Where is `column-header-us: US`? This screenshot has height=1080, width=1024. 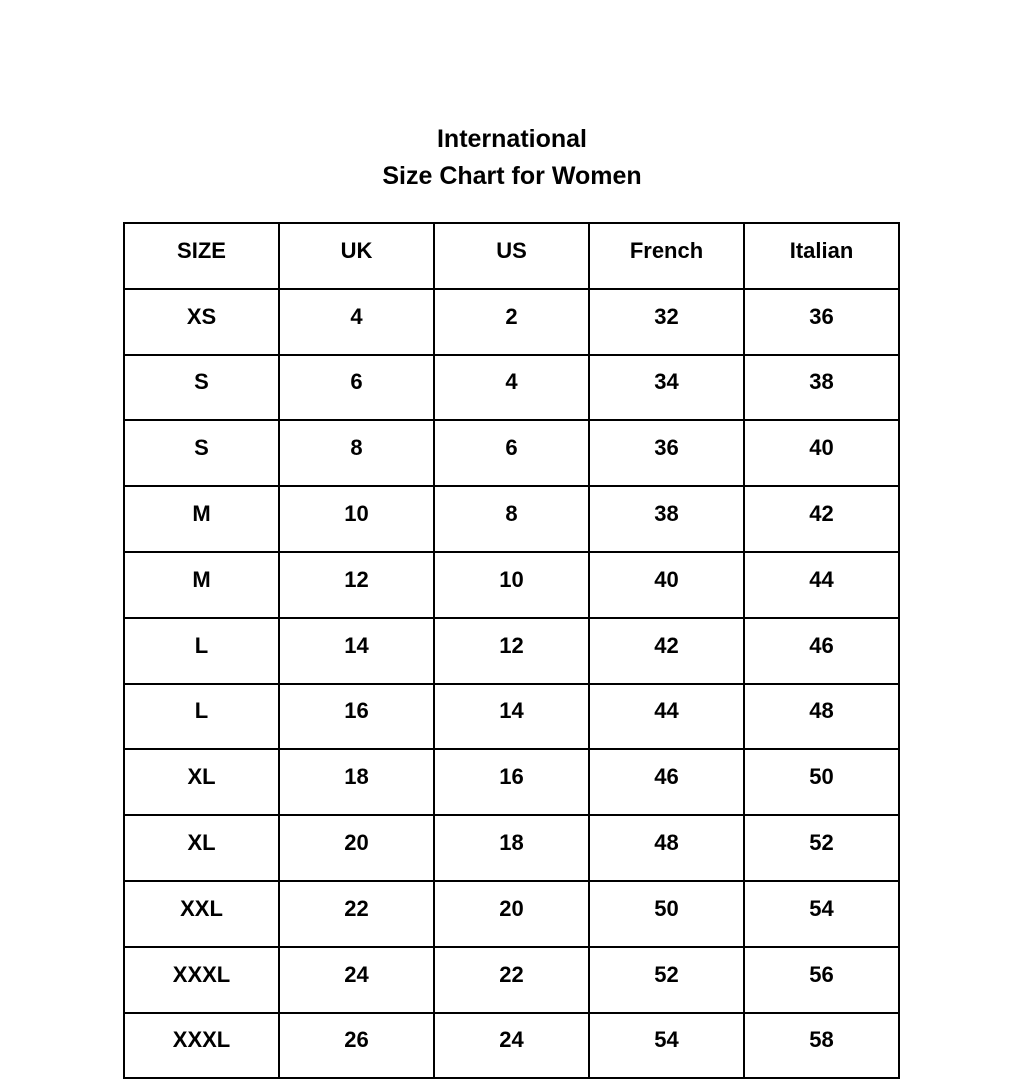 column-header-us: US is located at coordinates (511, 256).